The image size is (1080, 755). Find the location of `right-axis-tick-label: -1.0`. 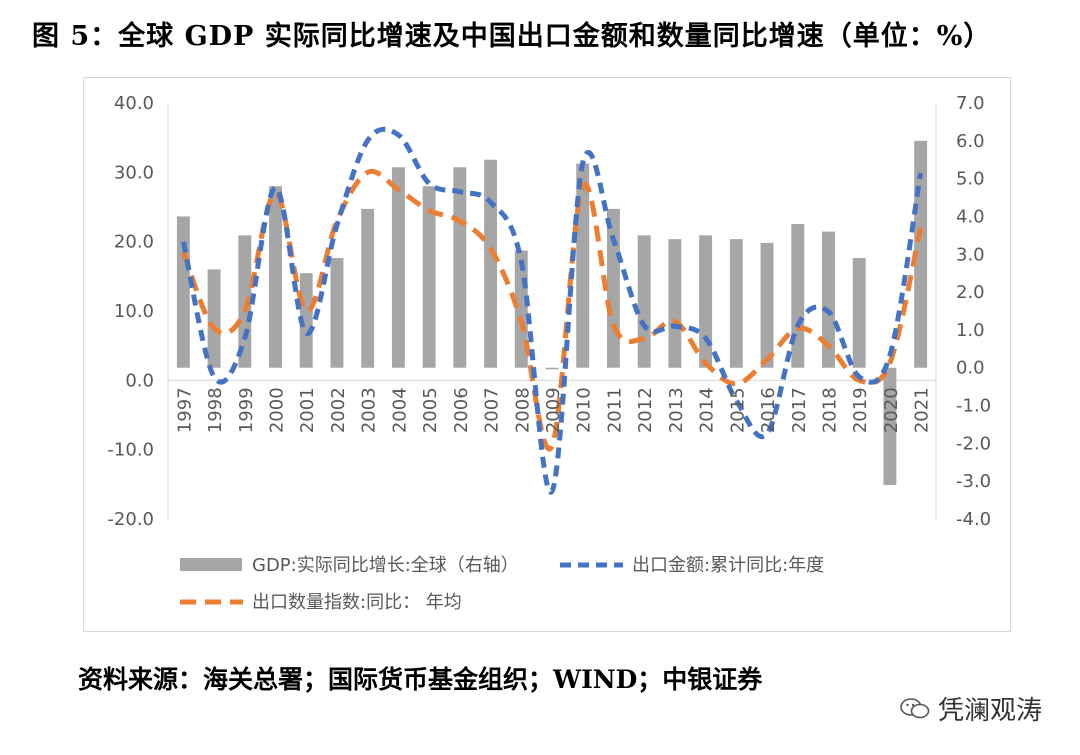

right-axis-tick-label: -1.0 is located at coordinates (973, 406).